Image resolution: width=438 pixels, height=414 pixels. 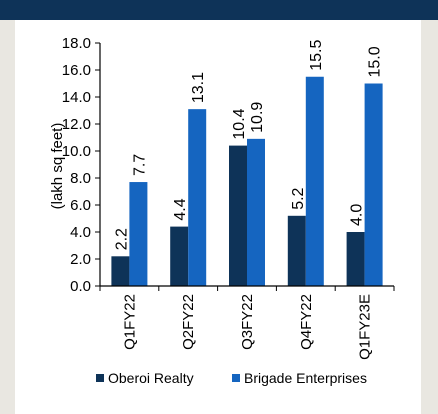 I want to click on data-label: 4.4, so click(x=180, y=209).